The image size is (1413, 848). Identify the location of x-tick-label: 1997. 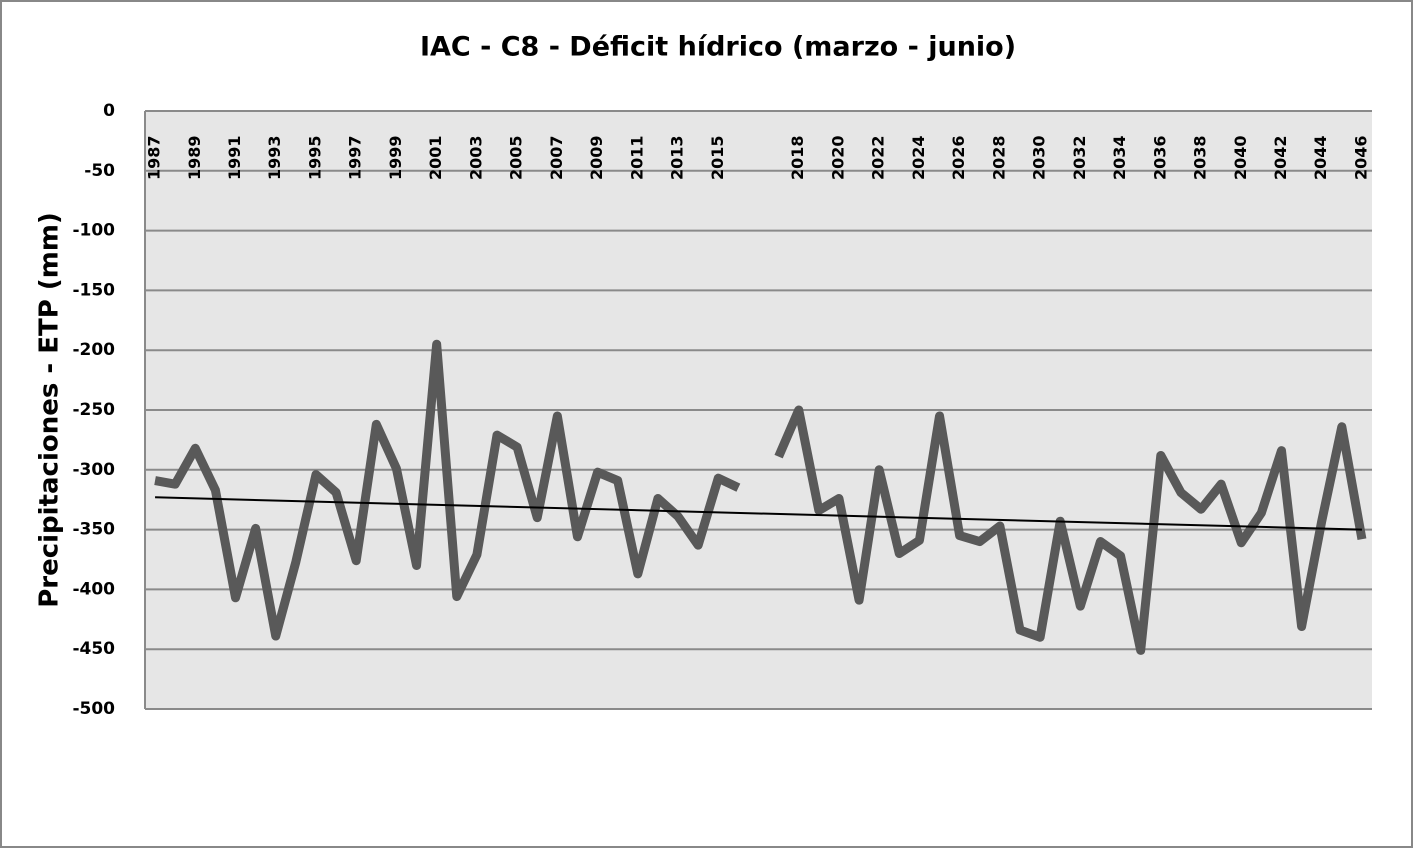
(355, 157).